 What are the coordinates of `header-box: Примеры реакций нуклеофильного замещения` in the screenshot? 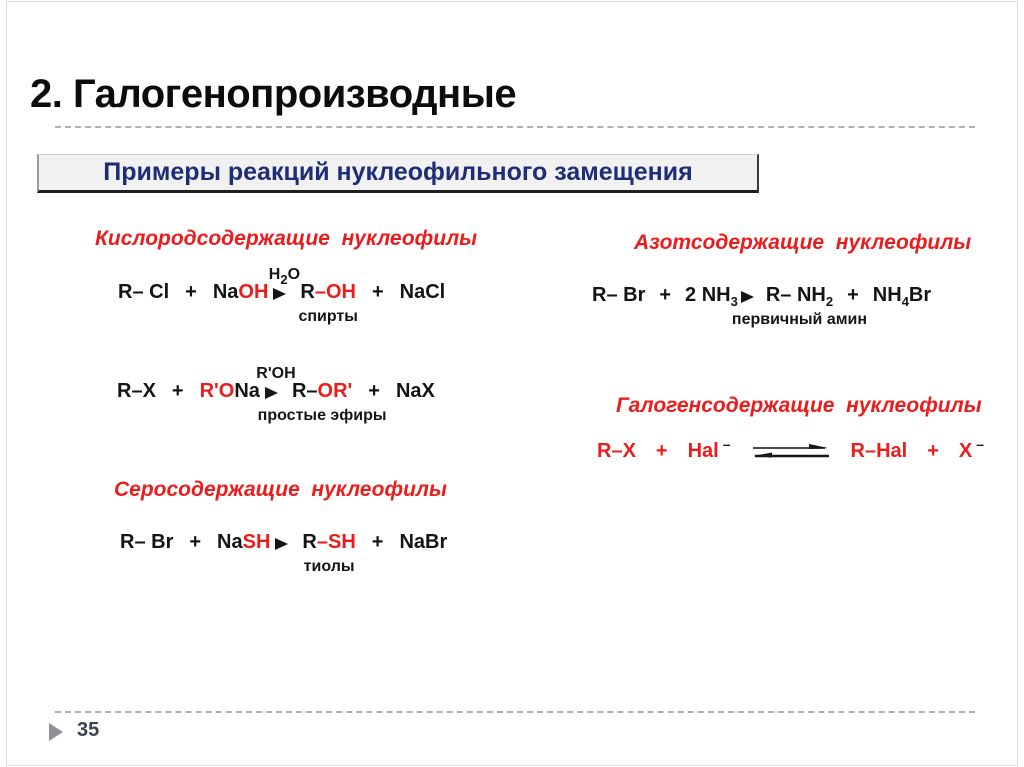 It's located at (398, 173).